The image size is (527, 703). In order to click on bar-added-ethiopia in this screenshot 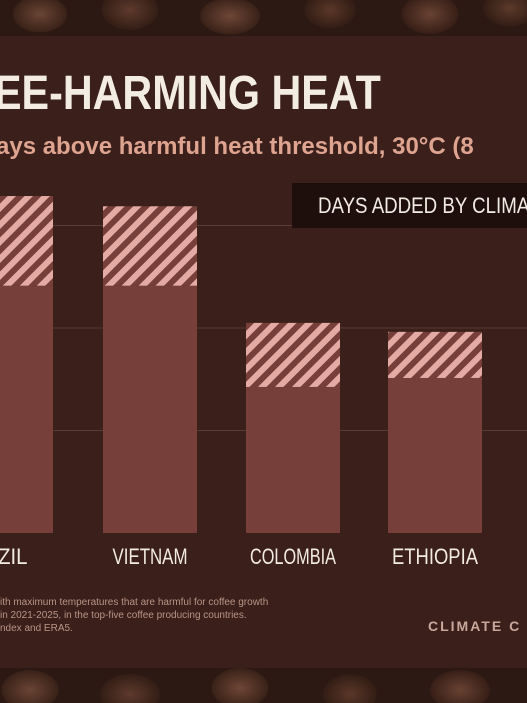, I will do `click(435, 354)`.